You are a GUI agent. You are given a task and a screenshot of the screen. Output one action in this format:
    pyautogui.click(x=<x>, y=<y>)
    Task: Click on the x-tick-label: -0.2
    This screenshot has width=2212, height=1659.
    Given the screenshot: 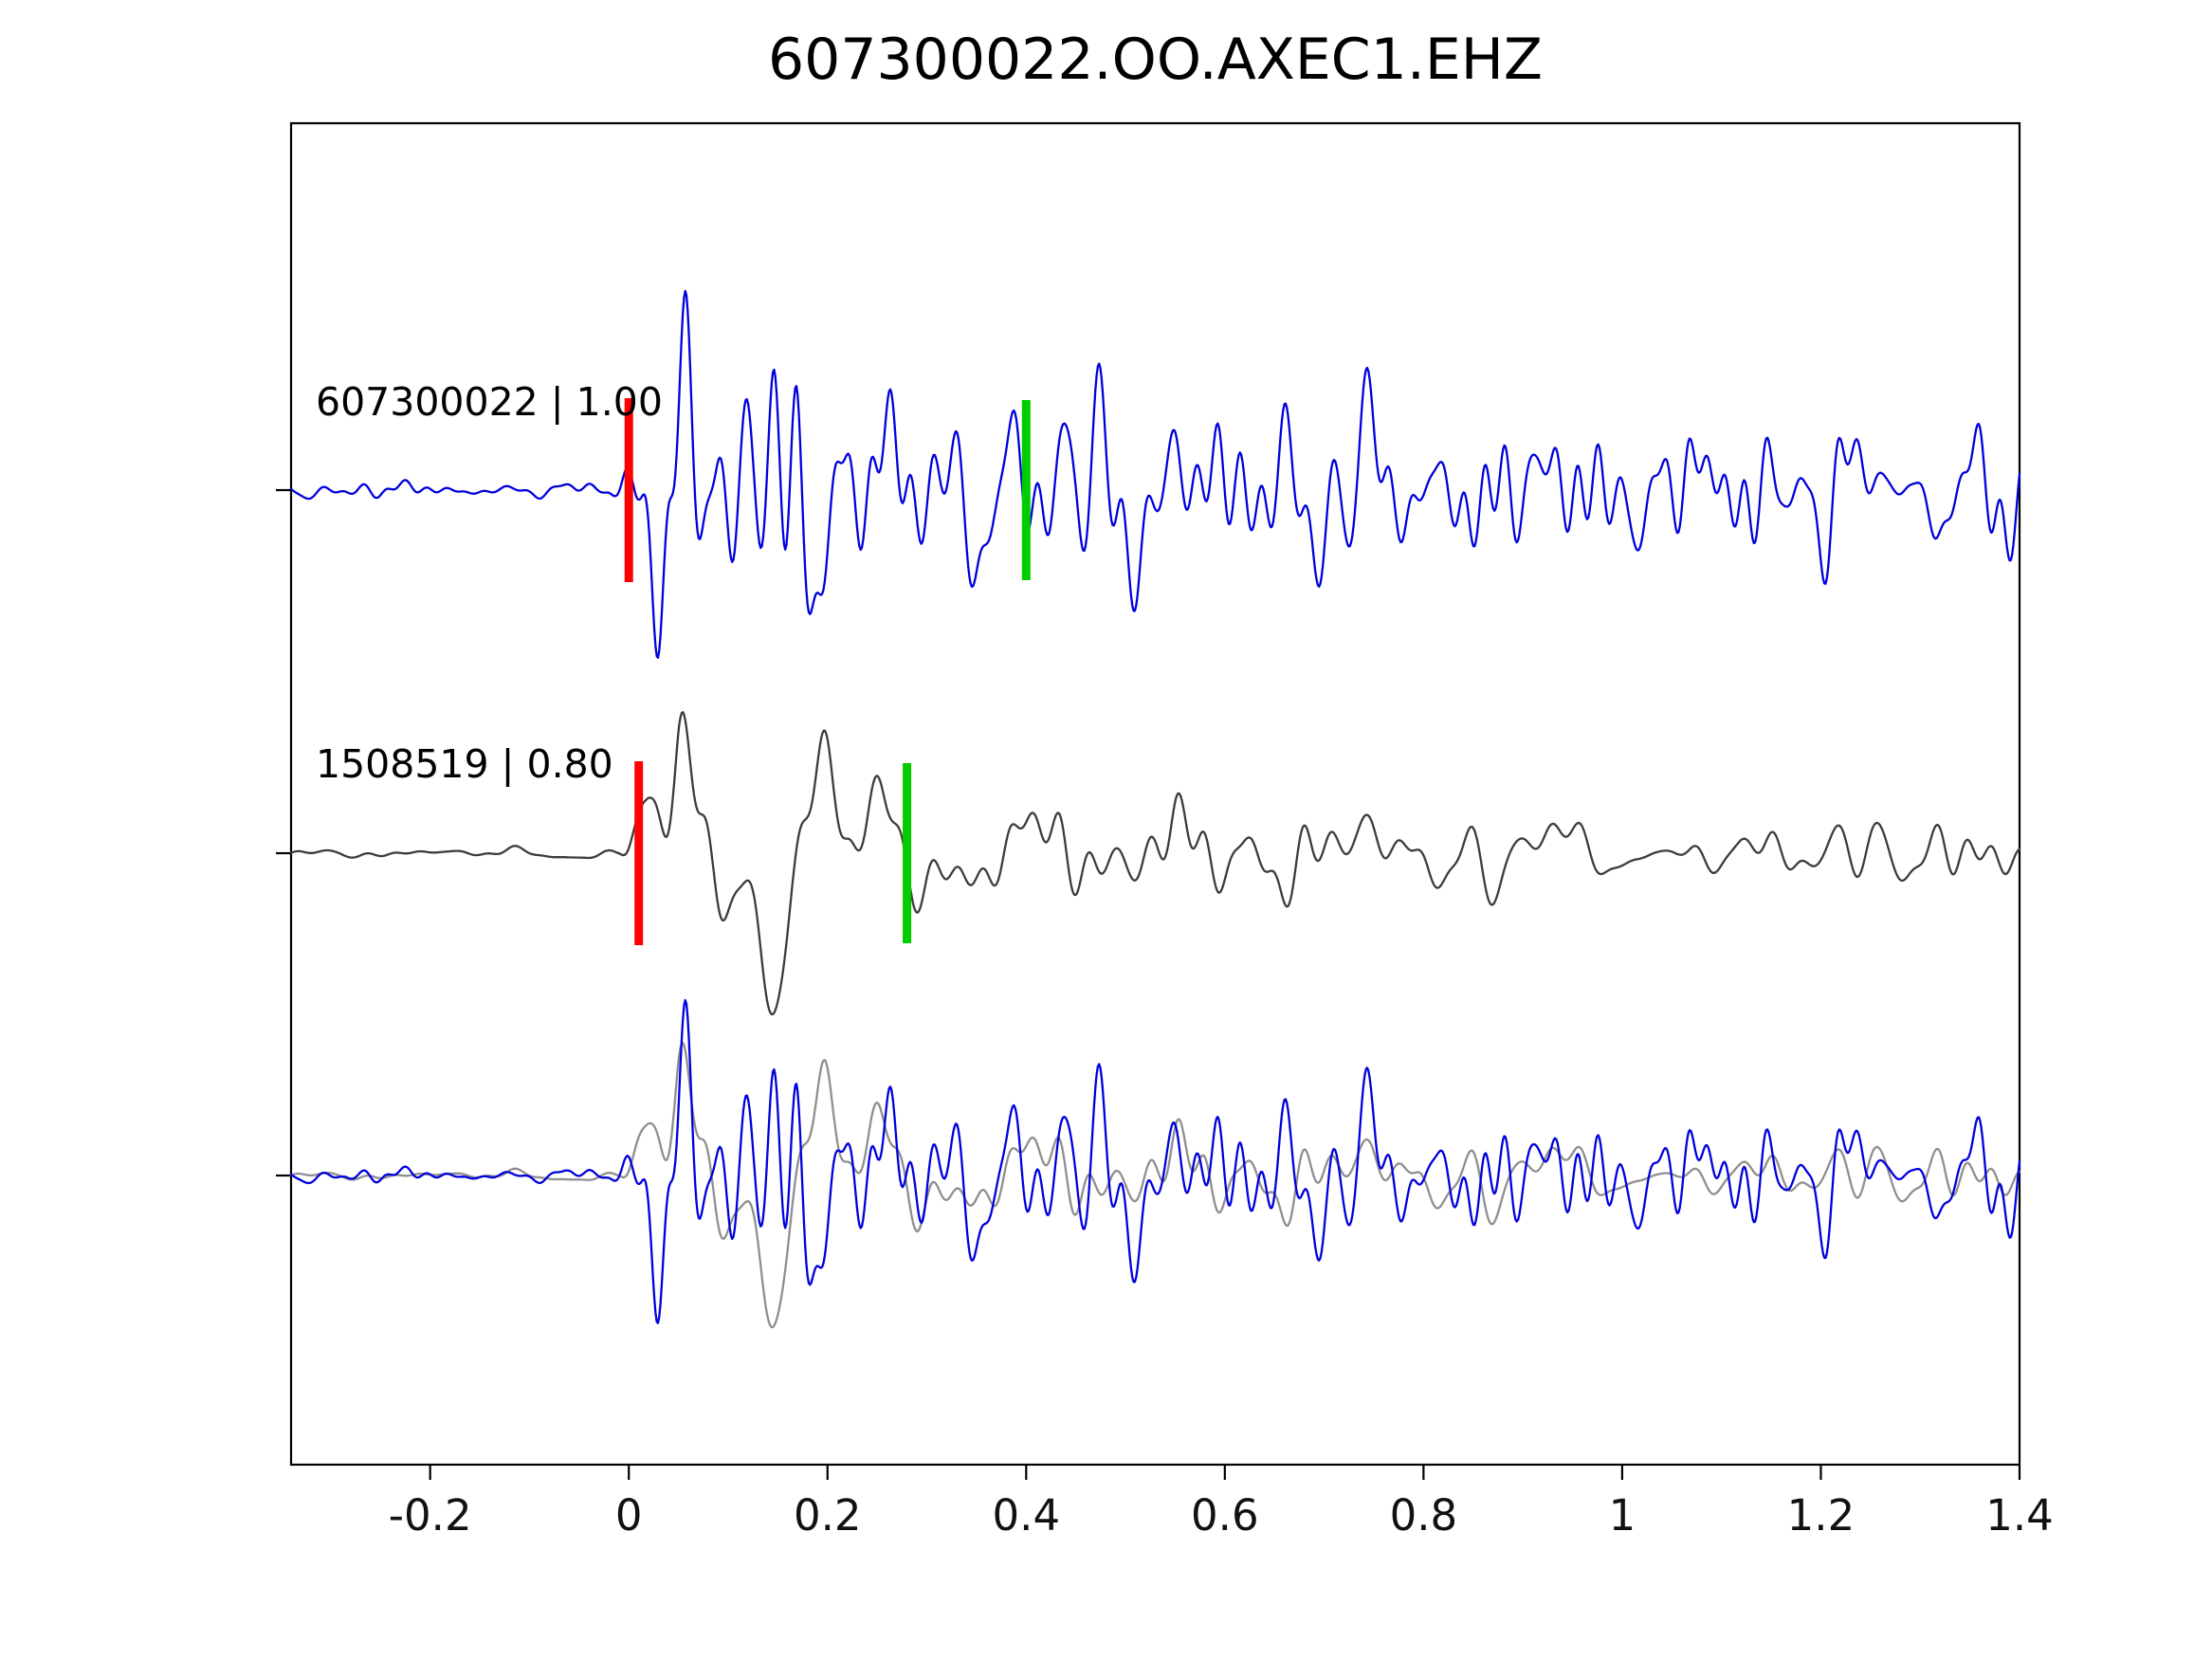 What is the action you would take?
    pyautogui.click(x=430, y=1515)
    